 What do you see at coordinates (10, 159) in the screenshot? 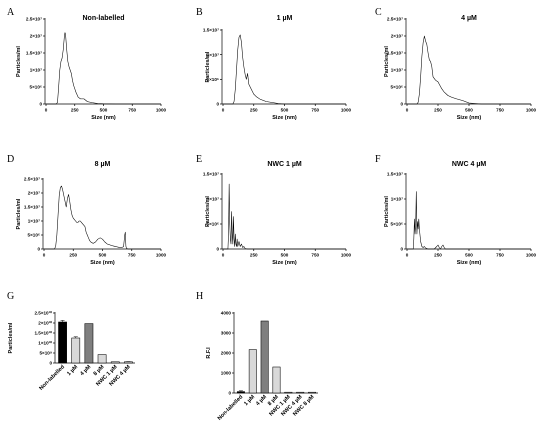
I see `panel-label: D` at bounding box center [10, 159].